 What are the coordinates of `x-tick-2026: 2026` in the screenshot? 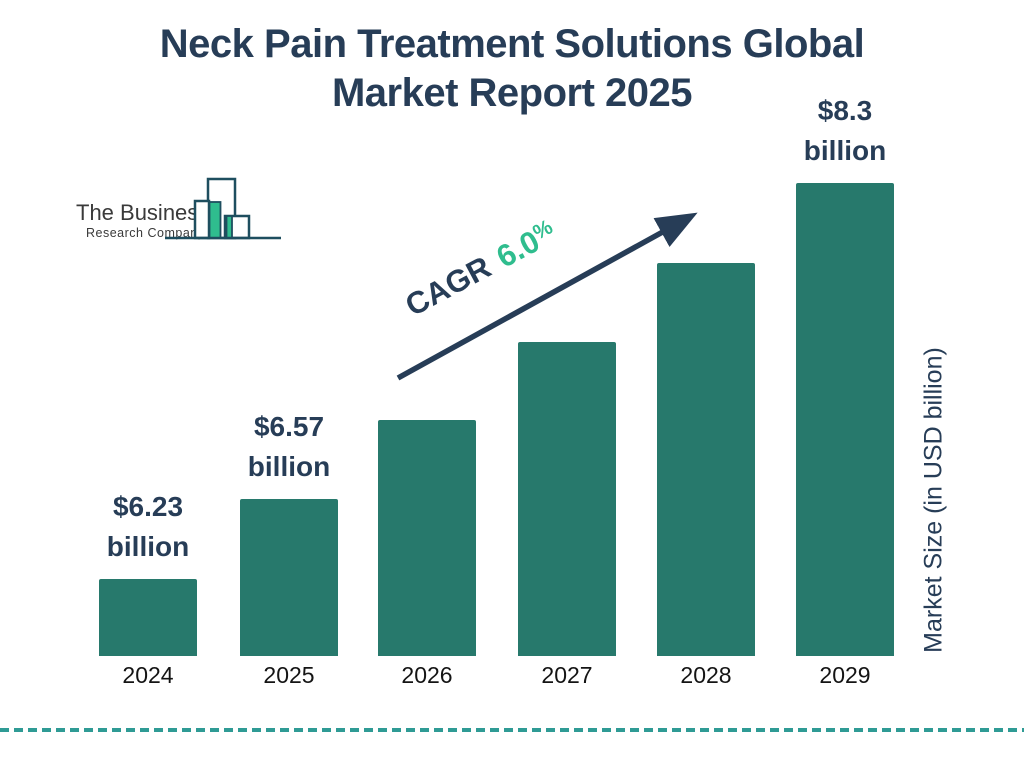 It's located at (427, 675).